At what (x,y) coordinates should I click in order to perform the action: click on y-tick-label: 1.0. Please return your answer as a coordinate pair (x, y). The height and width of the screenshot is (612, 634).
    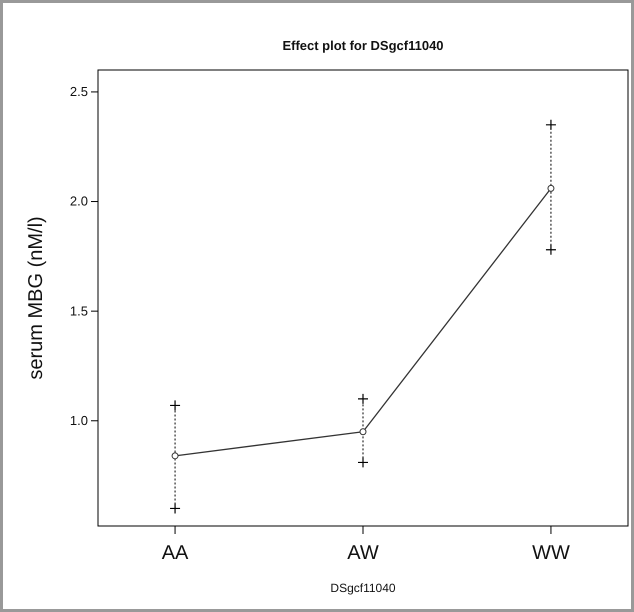
    Looking at the image, I should click on (79, 420).